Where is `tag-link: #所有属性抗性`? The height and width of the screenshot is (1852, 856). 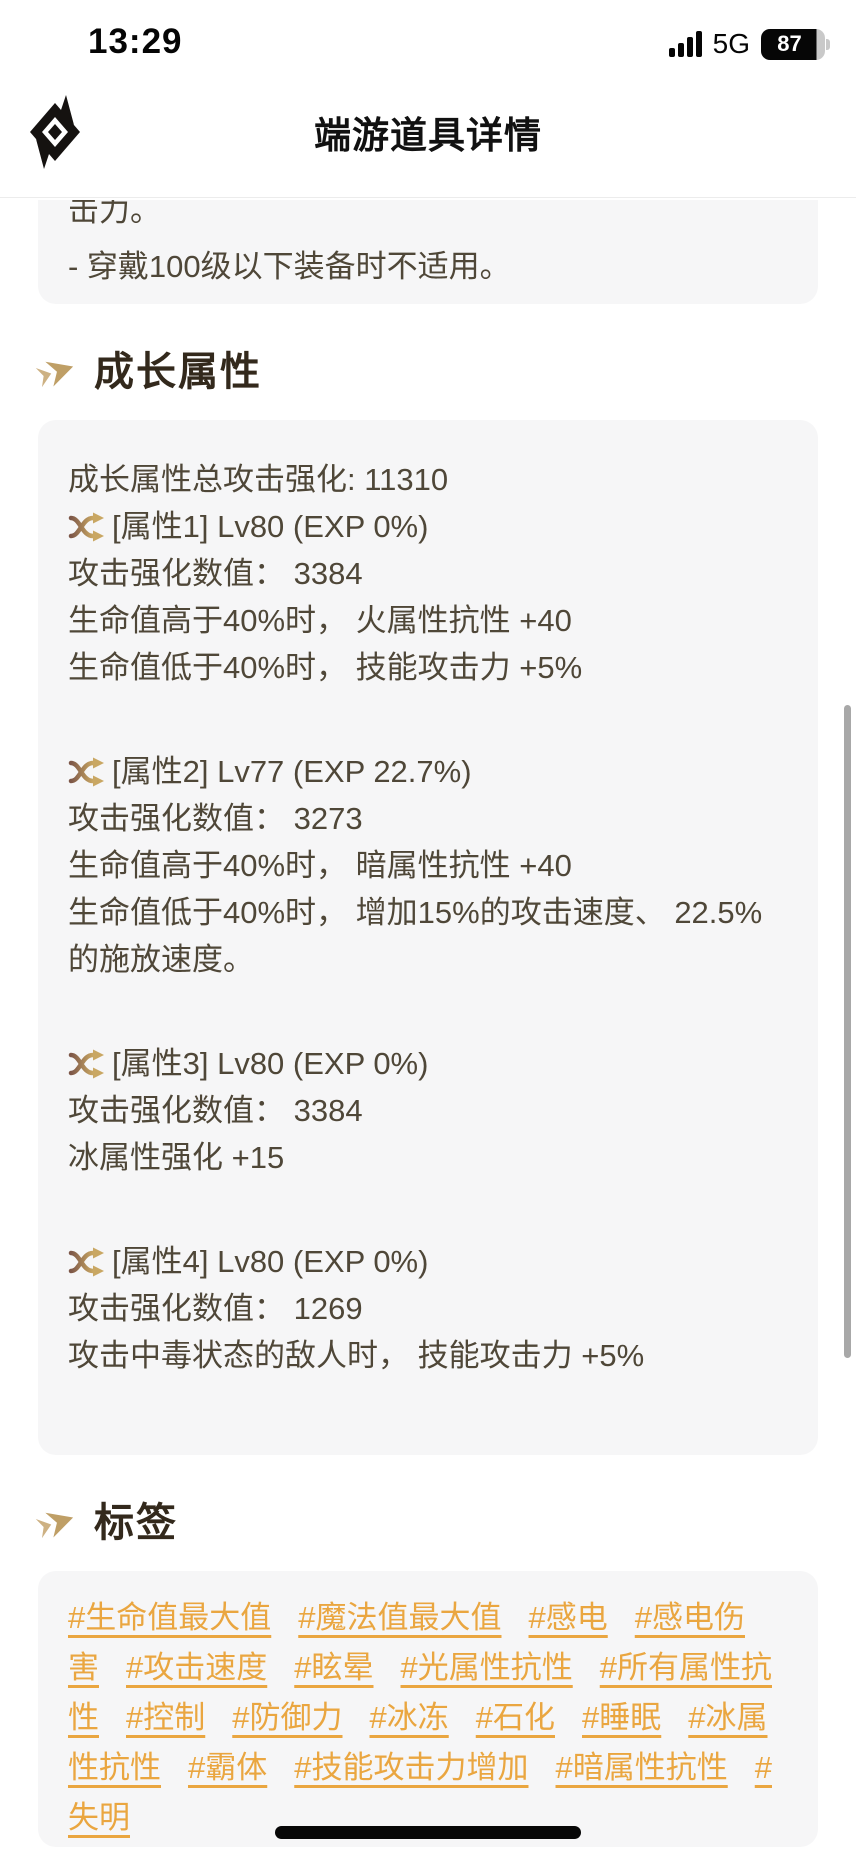 tag-link: #所有属性抗性 is located at coordinates (420, 1692).